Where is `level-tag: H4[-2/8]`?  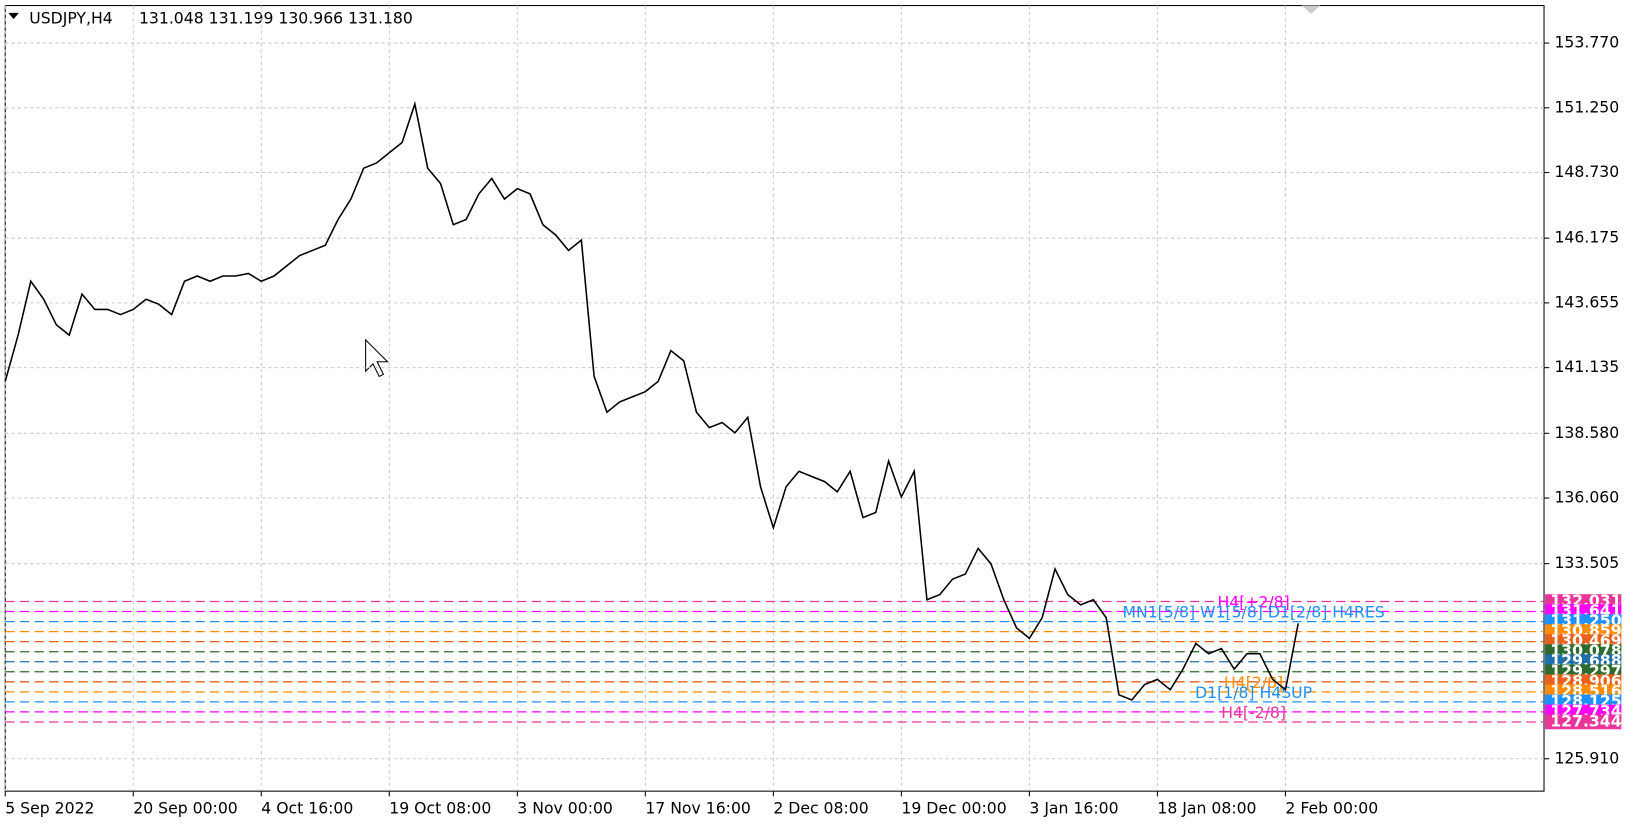
level-tag: H4[-2/8] is located at coordinates (1253, 712).